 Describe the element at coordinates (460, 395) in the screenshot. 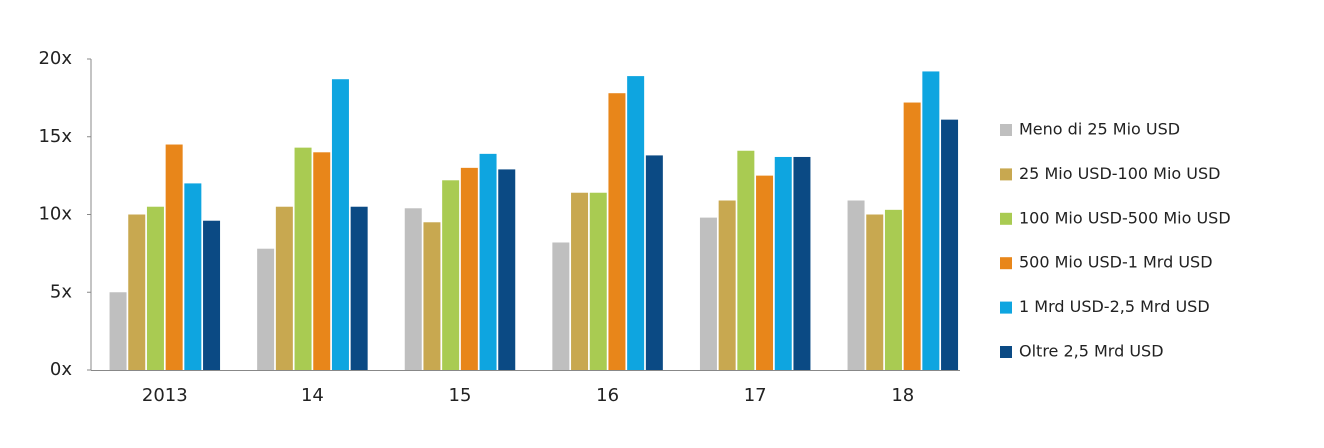

I see `x-tick-label: 15` at that location.